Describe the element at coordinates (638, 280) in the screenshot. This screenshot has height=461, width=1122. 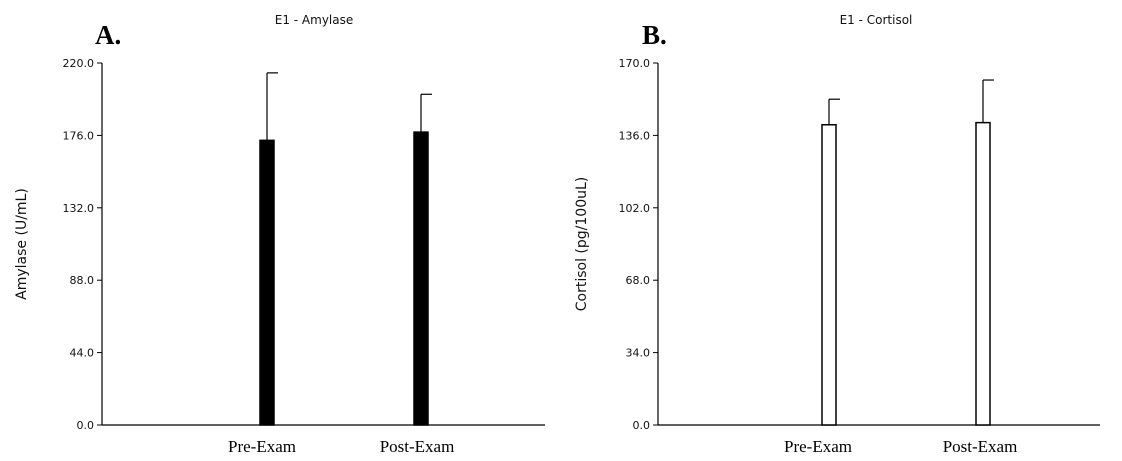
I see `y-tick-label: 68.0` at that location.